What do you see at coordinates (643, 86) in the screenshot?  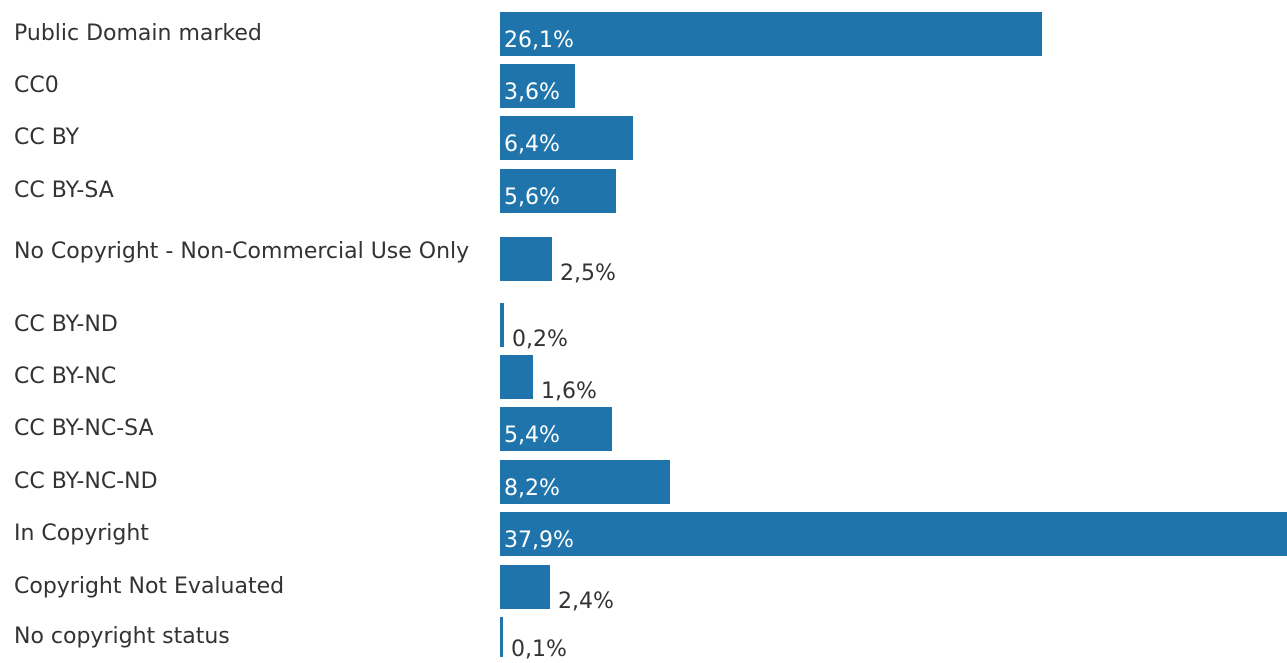 I see `chart-row: CC0 3,6%` at bounding box center [643, 86].